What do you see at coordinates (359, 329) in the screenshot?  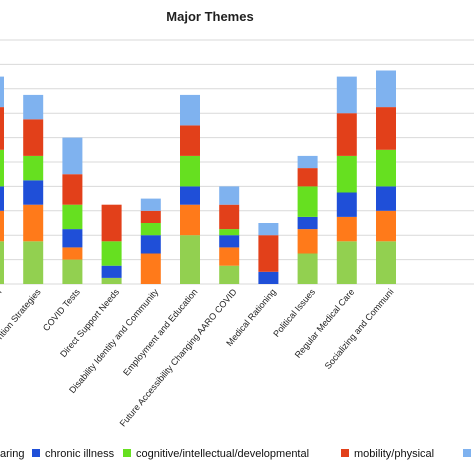 I see `category-label: Socializing and Communi` at bounding box center [359, 329].